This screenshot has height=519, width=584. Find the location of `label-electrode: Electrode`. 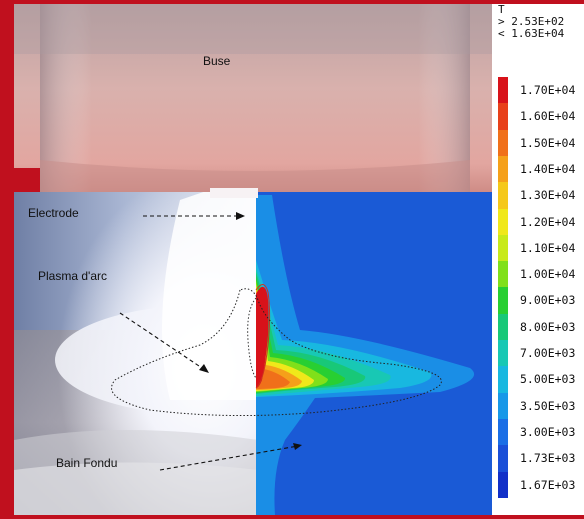

label-electrode: Electrode is located at coordinates (53, 213).